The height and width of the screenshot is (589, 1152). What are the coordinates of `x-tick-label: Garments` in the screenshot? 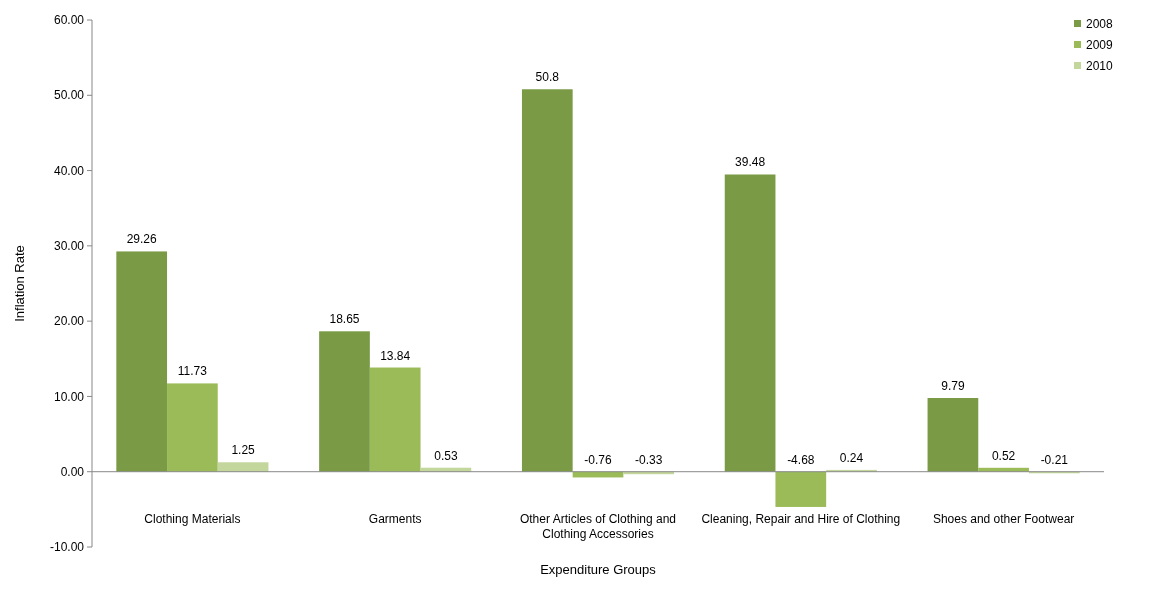 It's located at (395, 518).